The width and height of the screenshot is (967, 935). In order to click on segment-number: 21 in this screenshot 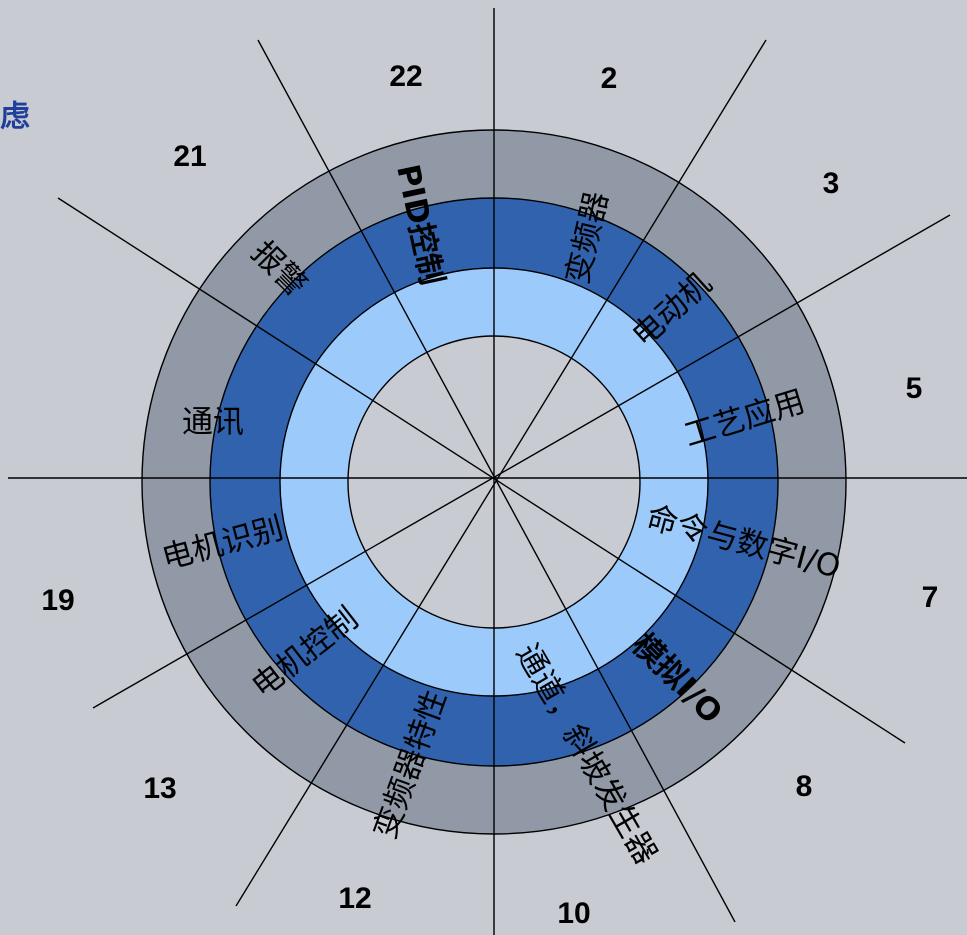, I will do `click(189, 156)`.